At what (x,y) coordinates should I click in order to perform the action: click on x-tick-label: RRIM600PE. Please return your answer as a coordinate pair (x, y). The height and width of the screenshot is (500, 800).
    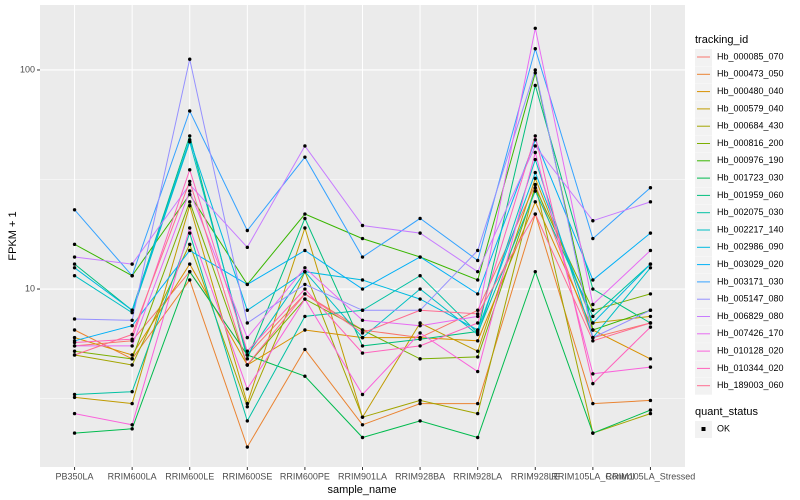
    Looking at the image, I should click on (305, 476).